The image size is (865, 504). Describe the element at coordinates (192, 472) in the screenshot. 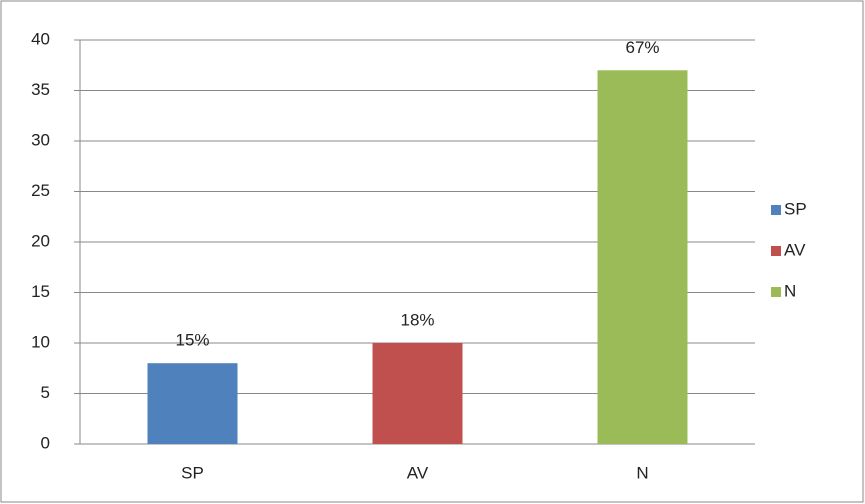

I see `x-tick-label: SP` at that location.